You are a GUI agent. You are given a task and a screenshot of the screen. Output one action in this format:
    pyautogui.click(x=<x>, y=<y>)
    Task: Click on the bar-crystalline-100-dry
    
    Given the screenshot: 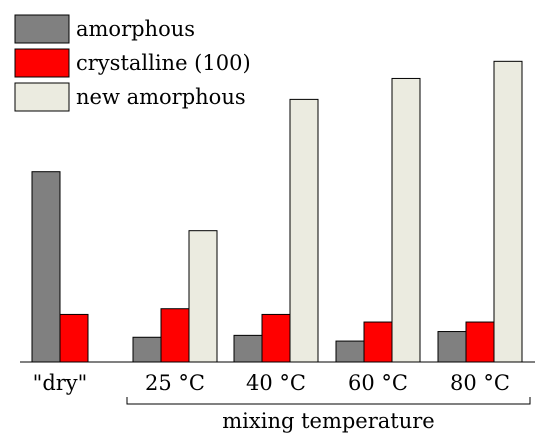 What is the action you would take?
    pyautogui.click(x=74, y=338)
    